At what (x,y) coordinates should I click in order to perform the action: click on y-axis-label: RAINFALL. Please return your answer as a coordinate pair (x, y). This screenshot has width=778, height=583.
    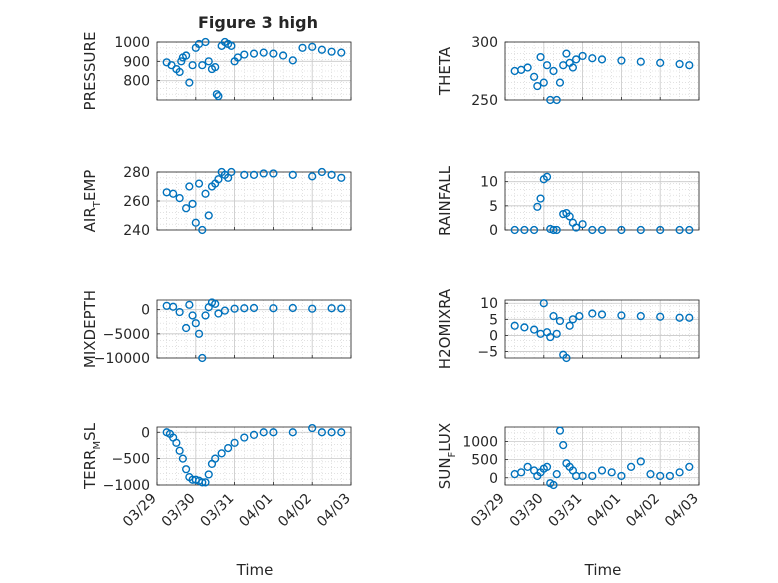
    Looking at the image, I should click on (445, 200).